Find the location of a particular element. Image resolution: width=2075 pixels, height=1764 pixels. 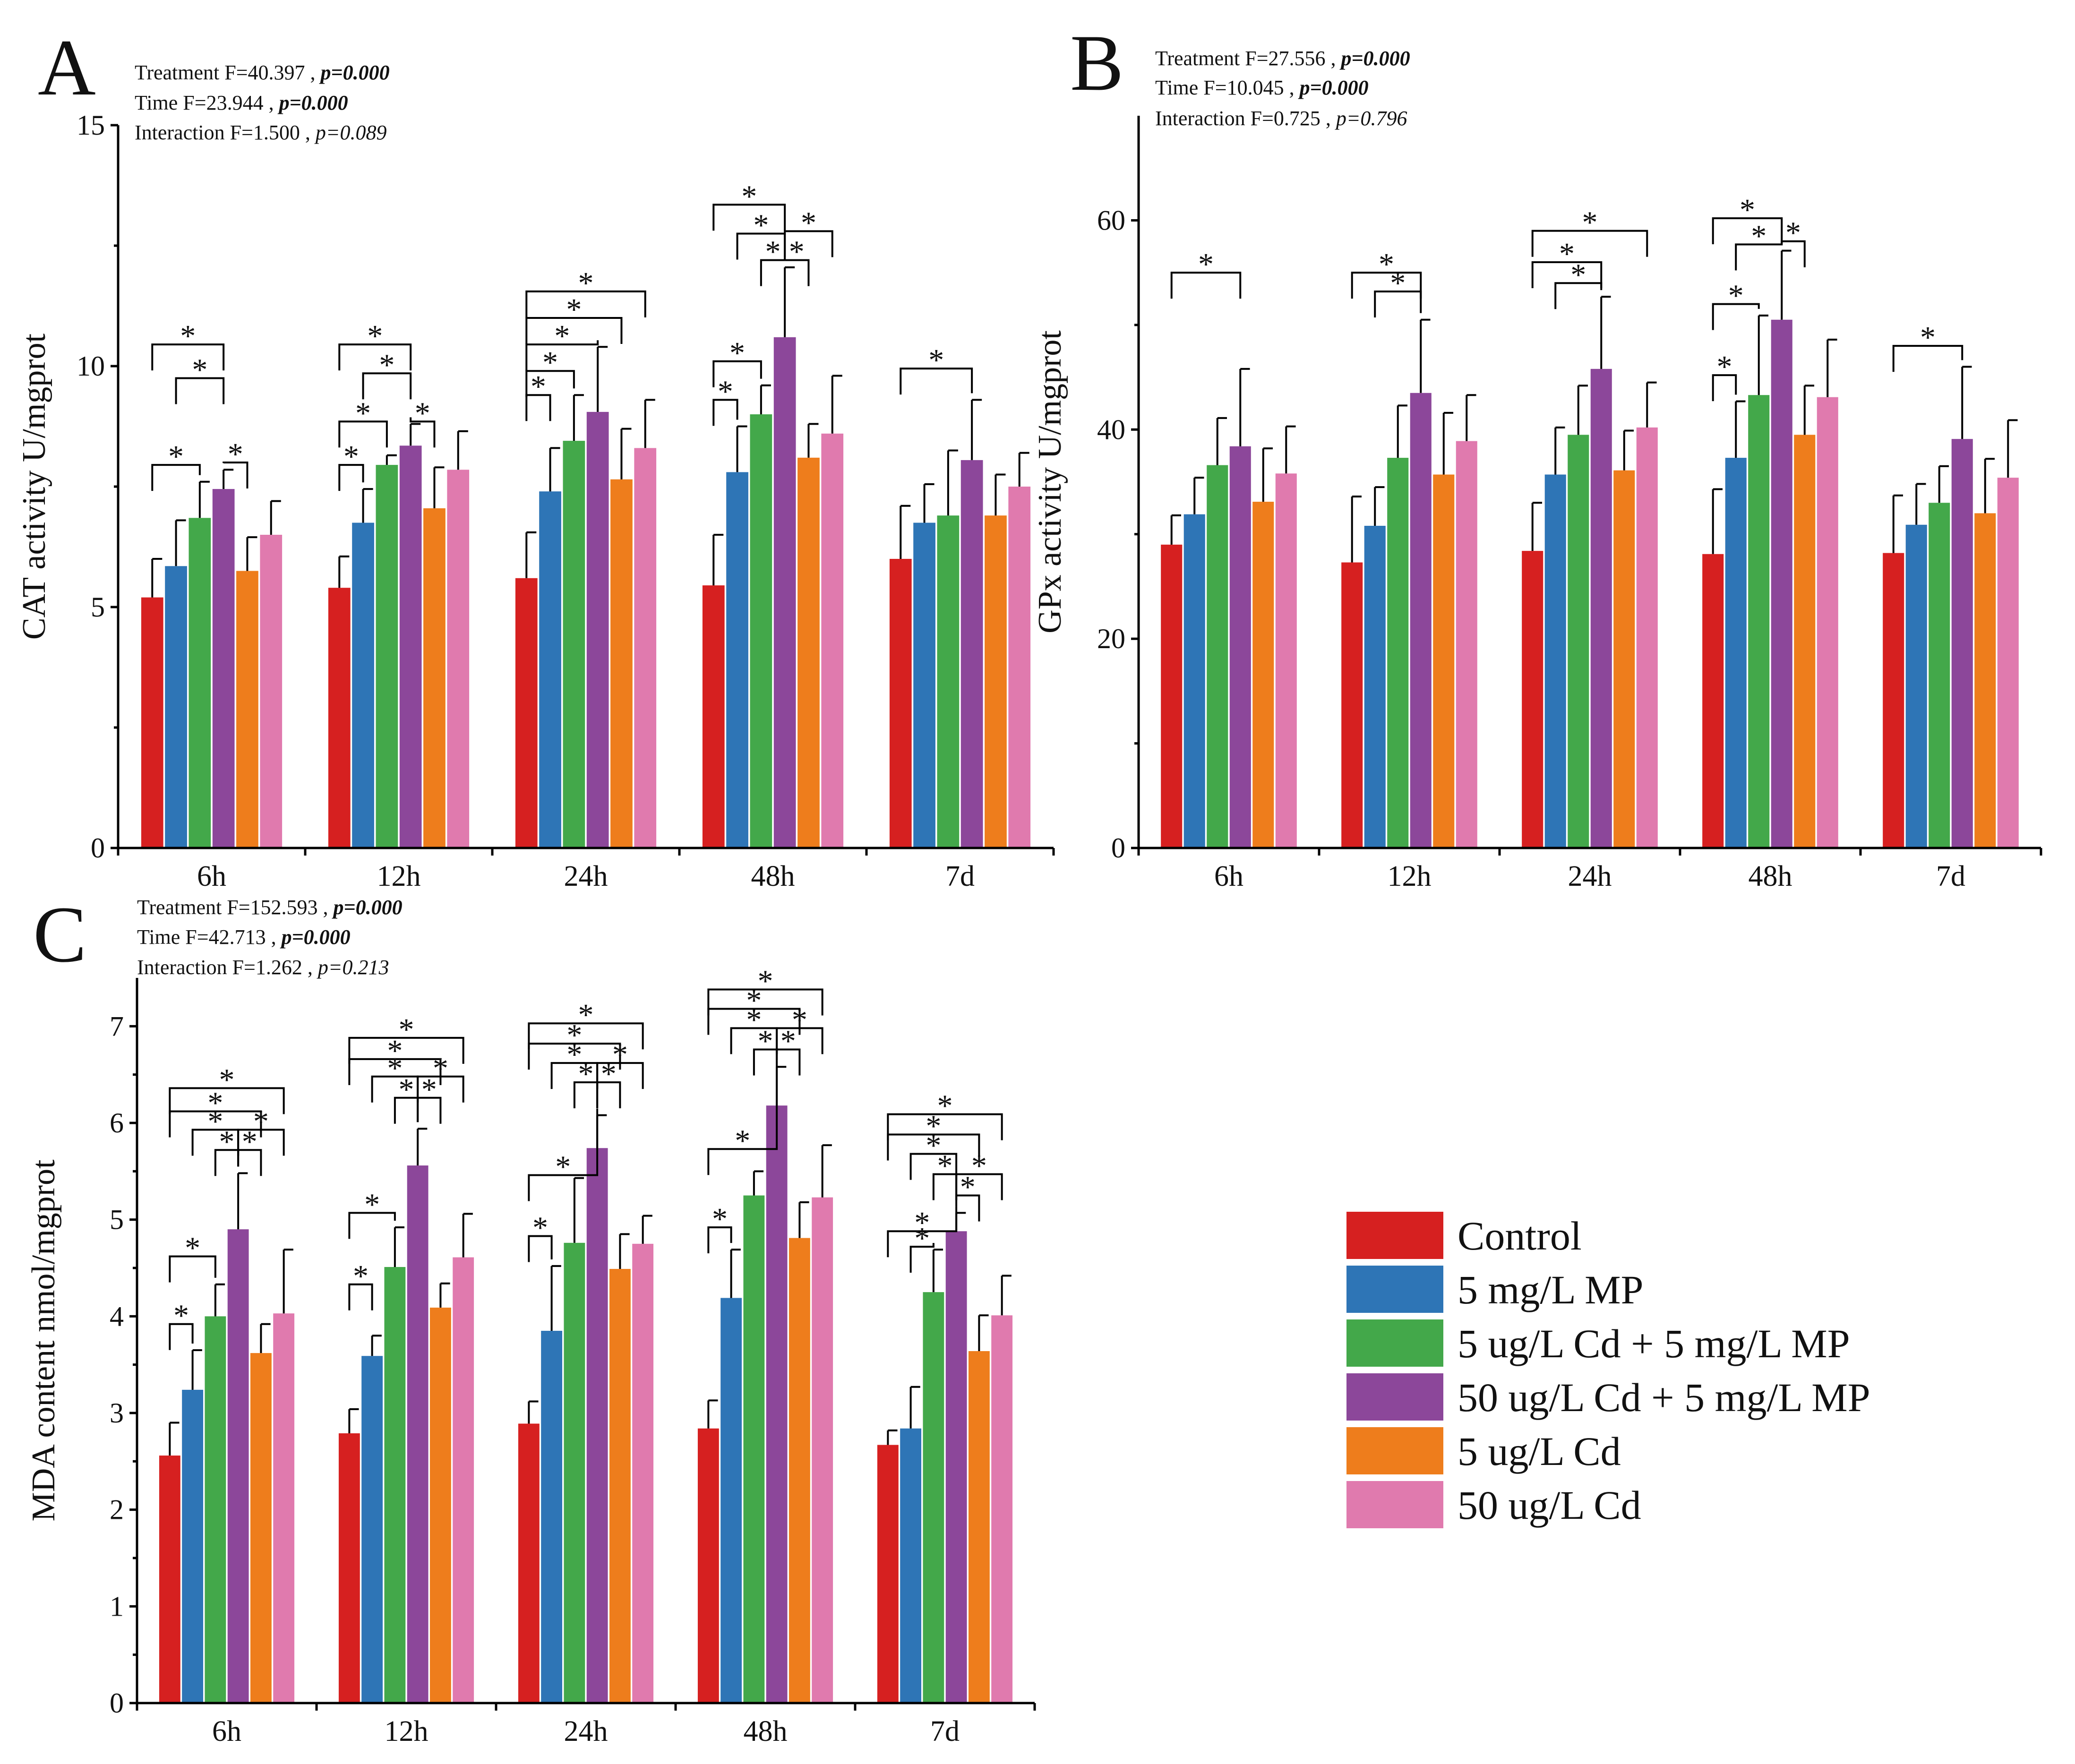

stat-line: Time F=23.944 , p=0.000 is located at coordinates (241, 102).